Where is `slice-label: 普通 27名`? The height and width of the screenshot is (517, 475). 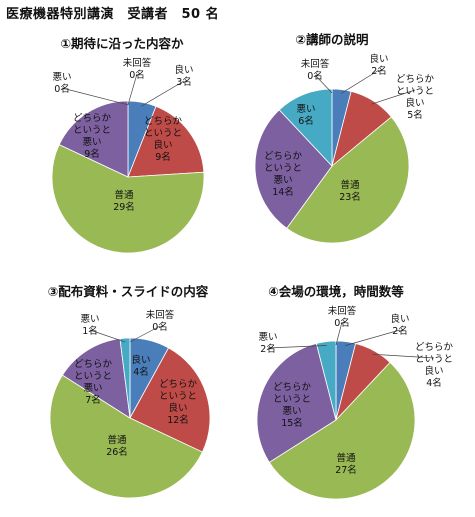 slice-label: 普通 27名 is located at coordinates (346, 464).